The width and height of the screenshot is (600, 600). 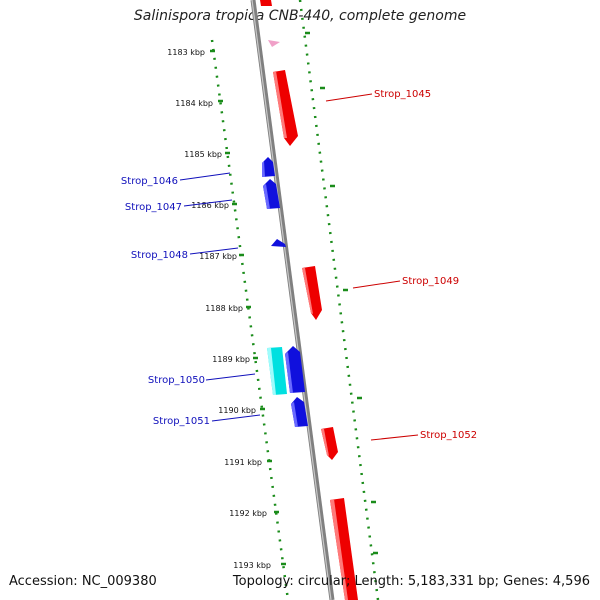 I want to click on label-strop-1051: Strop_1051, so click(x=181, y=421).